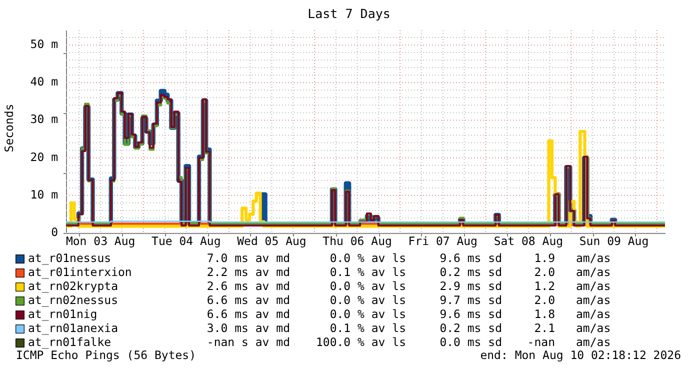 This screenshot has height=371, width=697. What do you see at coordinates (545, 328) in the screenshot?
I see `text: 2.1` at bounding box center [545, 328].